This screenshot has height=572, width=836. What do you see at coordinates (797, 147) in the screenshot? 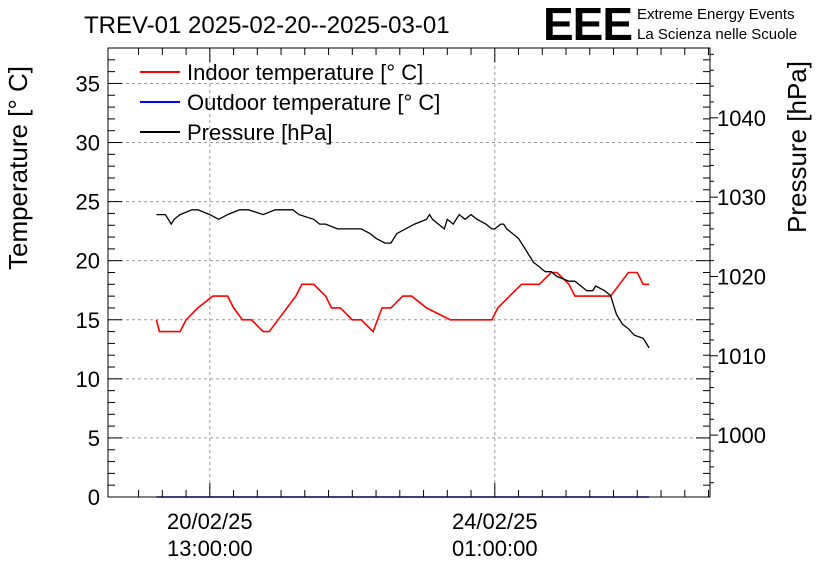
I see `y2-axis-title: Pressure [hPa]` at bounding box center [797, 147].